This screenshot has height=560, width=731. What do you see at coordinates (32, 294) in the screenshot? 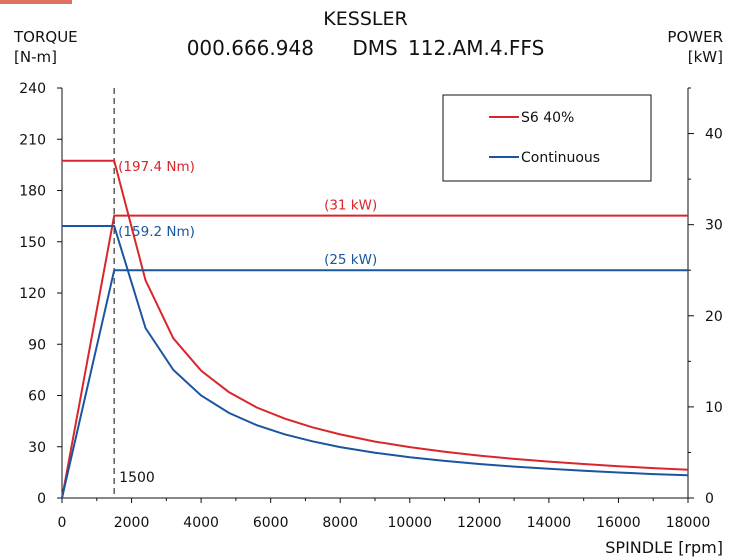
I see `y-left-tick-label: 120` at bounding box center [32, 294].